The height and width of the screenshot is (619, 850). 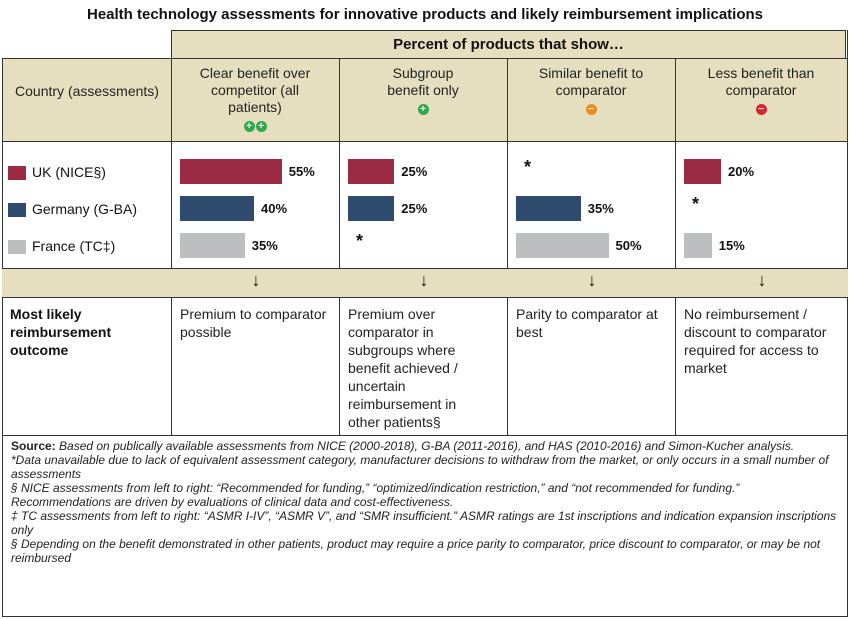 I want to click on column-header-label: Subgroup benefit only, so click(x=423, y=81).